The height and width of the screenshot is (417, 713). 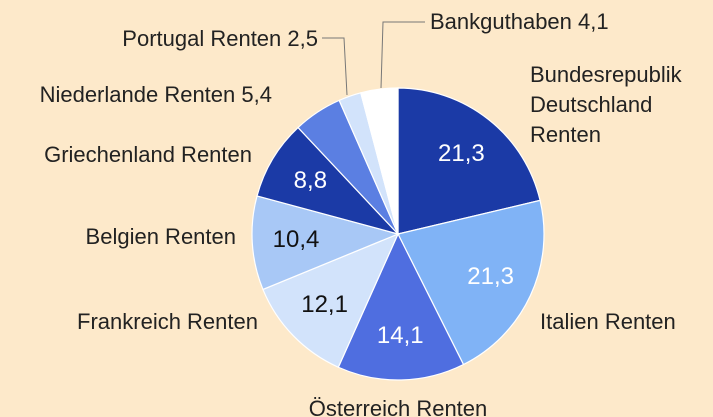 I want to click on category-label: Italien Renten, so click(x=608, y=322).